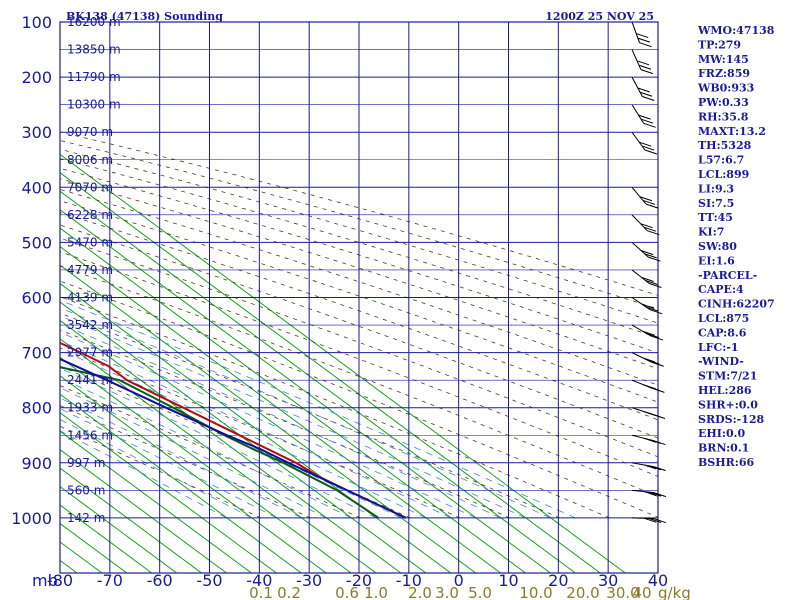  I want to click on index-value: LCL:899, so click(723, 174).